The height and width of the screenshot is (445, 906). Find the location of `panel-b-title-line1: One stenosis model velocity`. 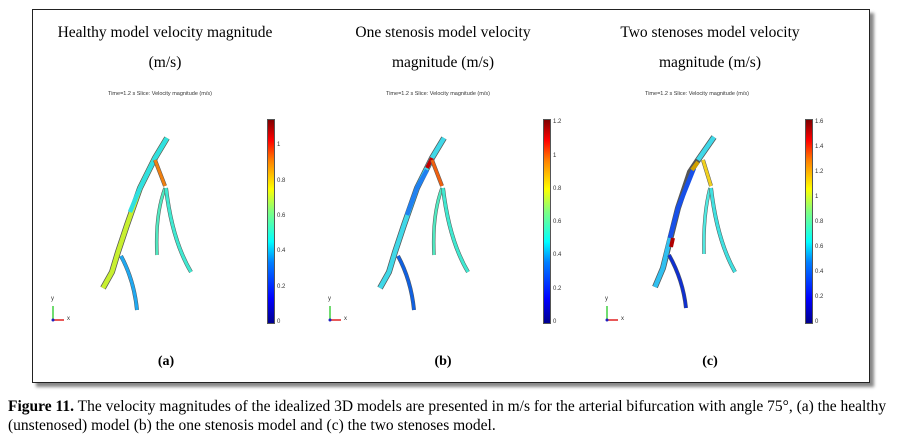

panel-b-title-line1: One stenosis model velocity is located at coordinates (443, 32).